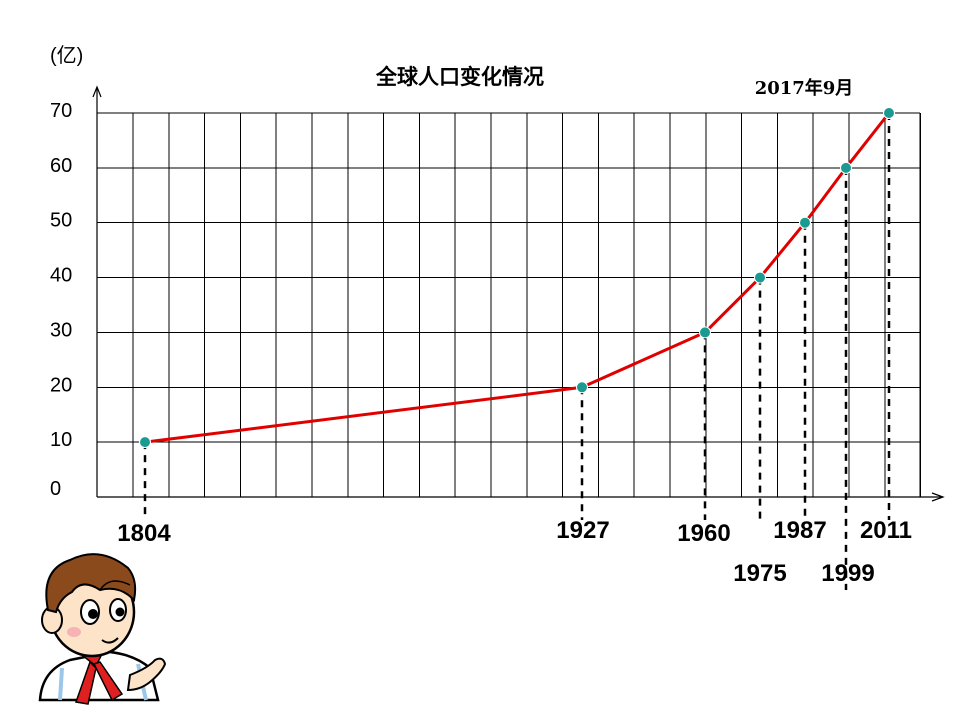 The image size is (960, 720). I want to click on x-tick-label: 1975, so click(759, 573).